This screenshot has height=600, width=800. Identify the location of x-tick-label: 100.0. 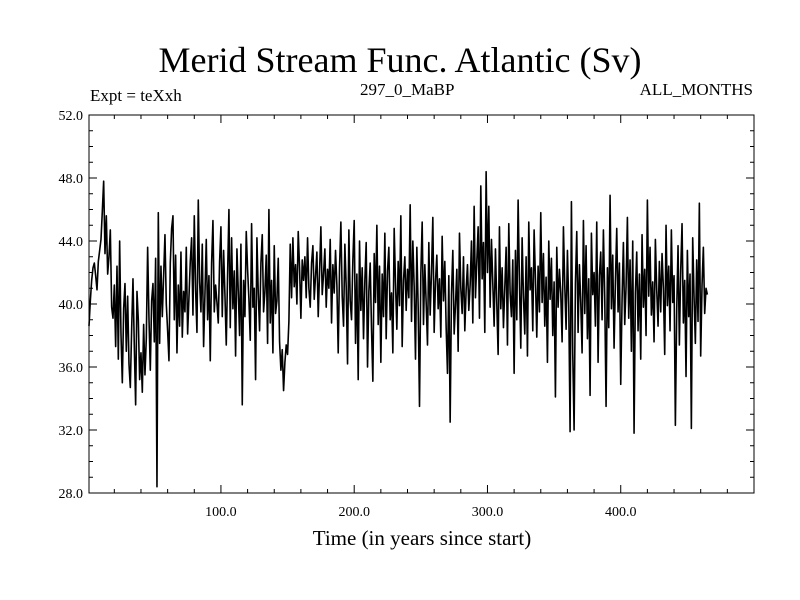
(221, 512).